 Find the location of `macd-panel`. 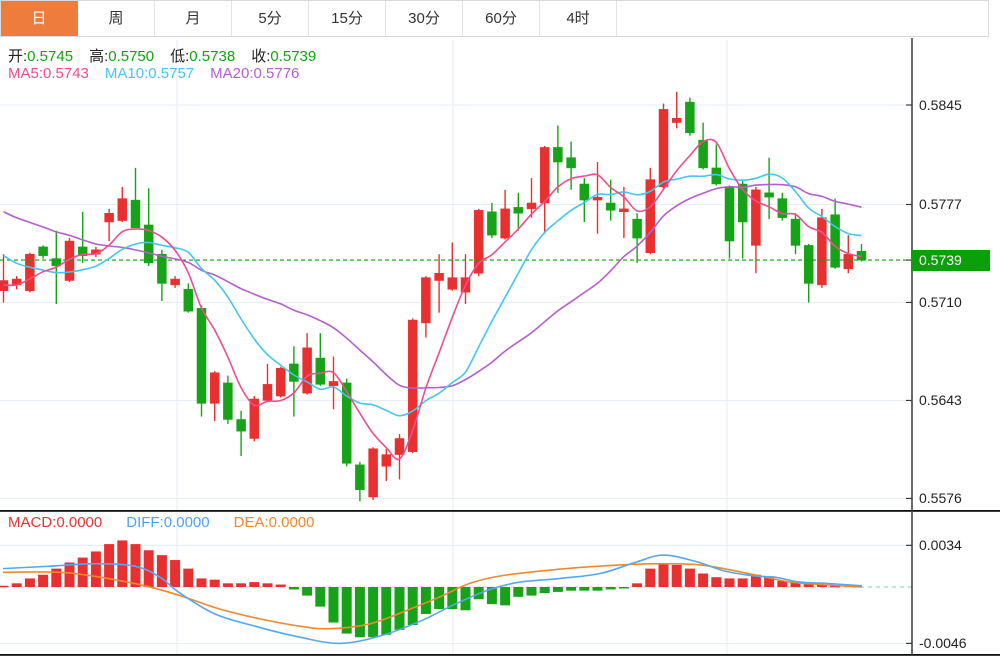

macd-panel is located at coordinates (456, 592).